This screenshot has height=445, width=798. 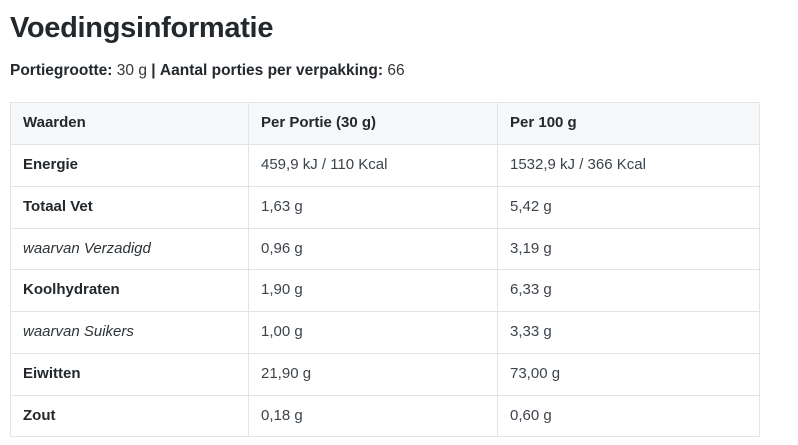 I want to click on per-100g-value-cell: 3,19 g, so click(x=628, y=249).